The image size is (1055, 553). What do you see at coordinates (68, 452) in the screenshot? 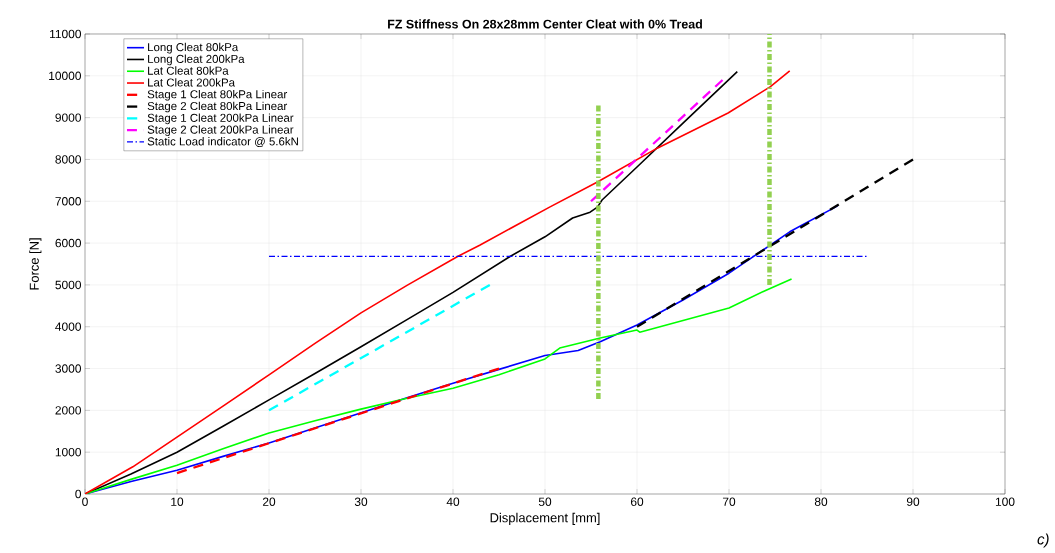
I see `y-tick-label: 1000` at bounding box center [68, 452].